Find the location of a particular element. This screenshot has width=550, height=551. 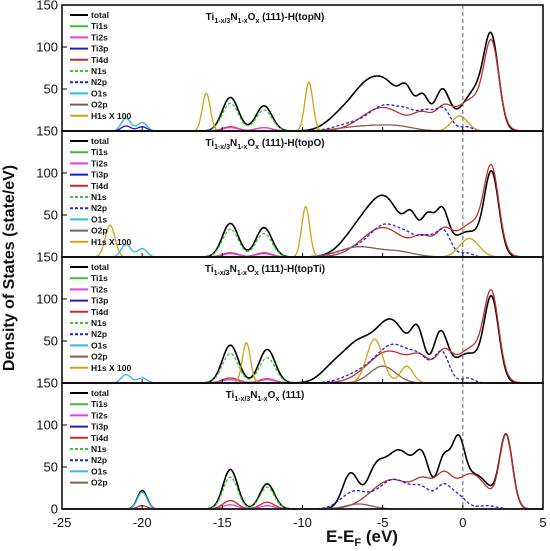

panel-title-part: (111) is located at coordinates (291, 395).